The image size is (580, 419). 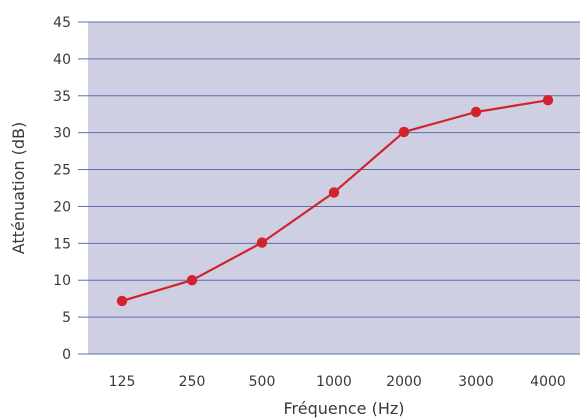 What do you see at coordinates (62, 171) in the screenshot?
I see `y-tick-label: 25` at bounding box center [62, 171].